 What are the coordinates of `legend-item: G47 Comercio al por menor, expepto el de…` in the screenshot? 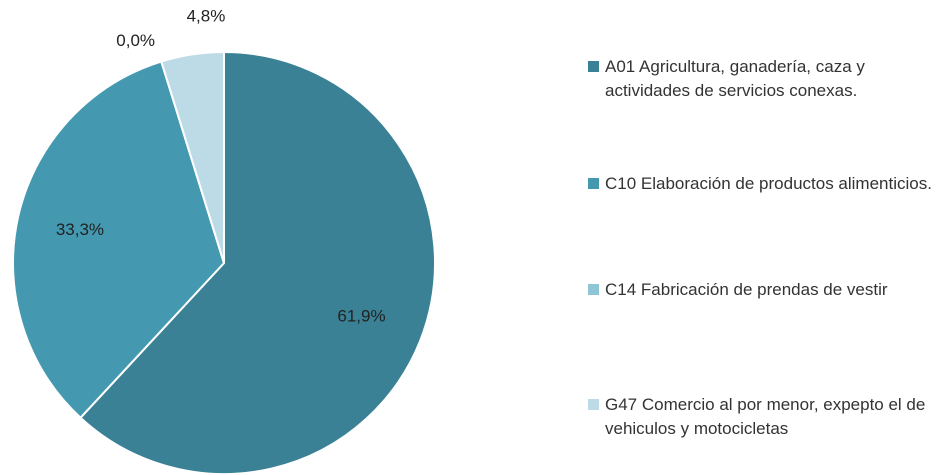 It's located at (760, 417).